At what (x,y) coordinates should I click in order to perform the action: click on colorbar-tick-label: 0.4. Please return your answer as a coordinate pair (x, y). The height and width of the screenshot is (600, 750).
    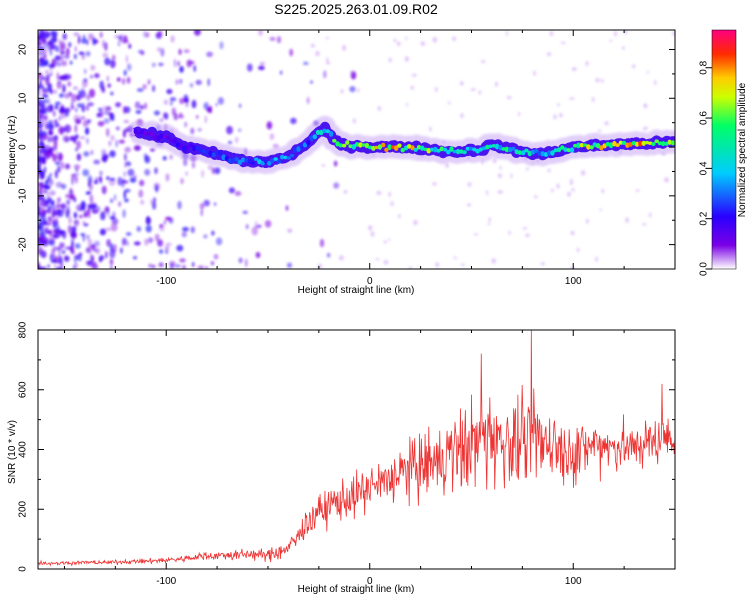
    Looking at the image, I should click on (704, 168).